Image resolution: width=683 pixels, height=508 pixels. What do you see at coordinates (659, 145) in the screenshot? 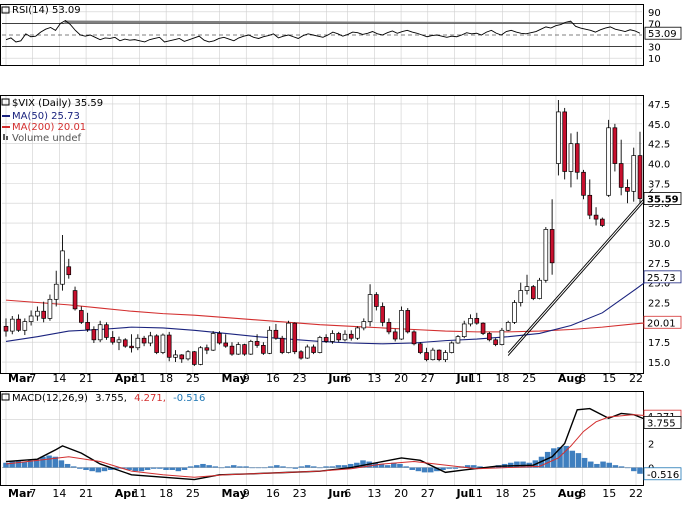
I see `price-y-tick: 42.5` at bounding box center [659, 145].